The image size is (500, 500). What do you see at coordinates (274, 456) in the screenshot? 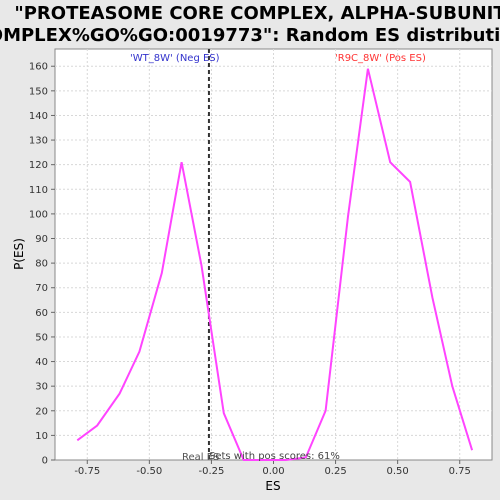
I see `pos-scores-label: Sets with pos scores: 61%` at bounding box center [274, 456].